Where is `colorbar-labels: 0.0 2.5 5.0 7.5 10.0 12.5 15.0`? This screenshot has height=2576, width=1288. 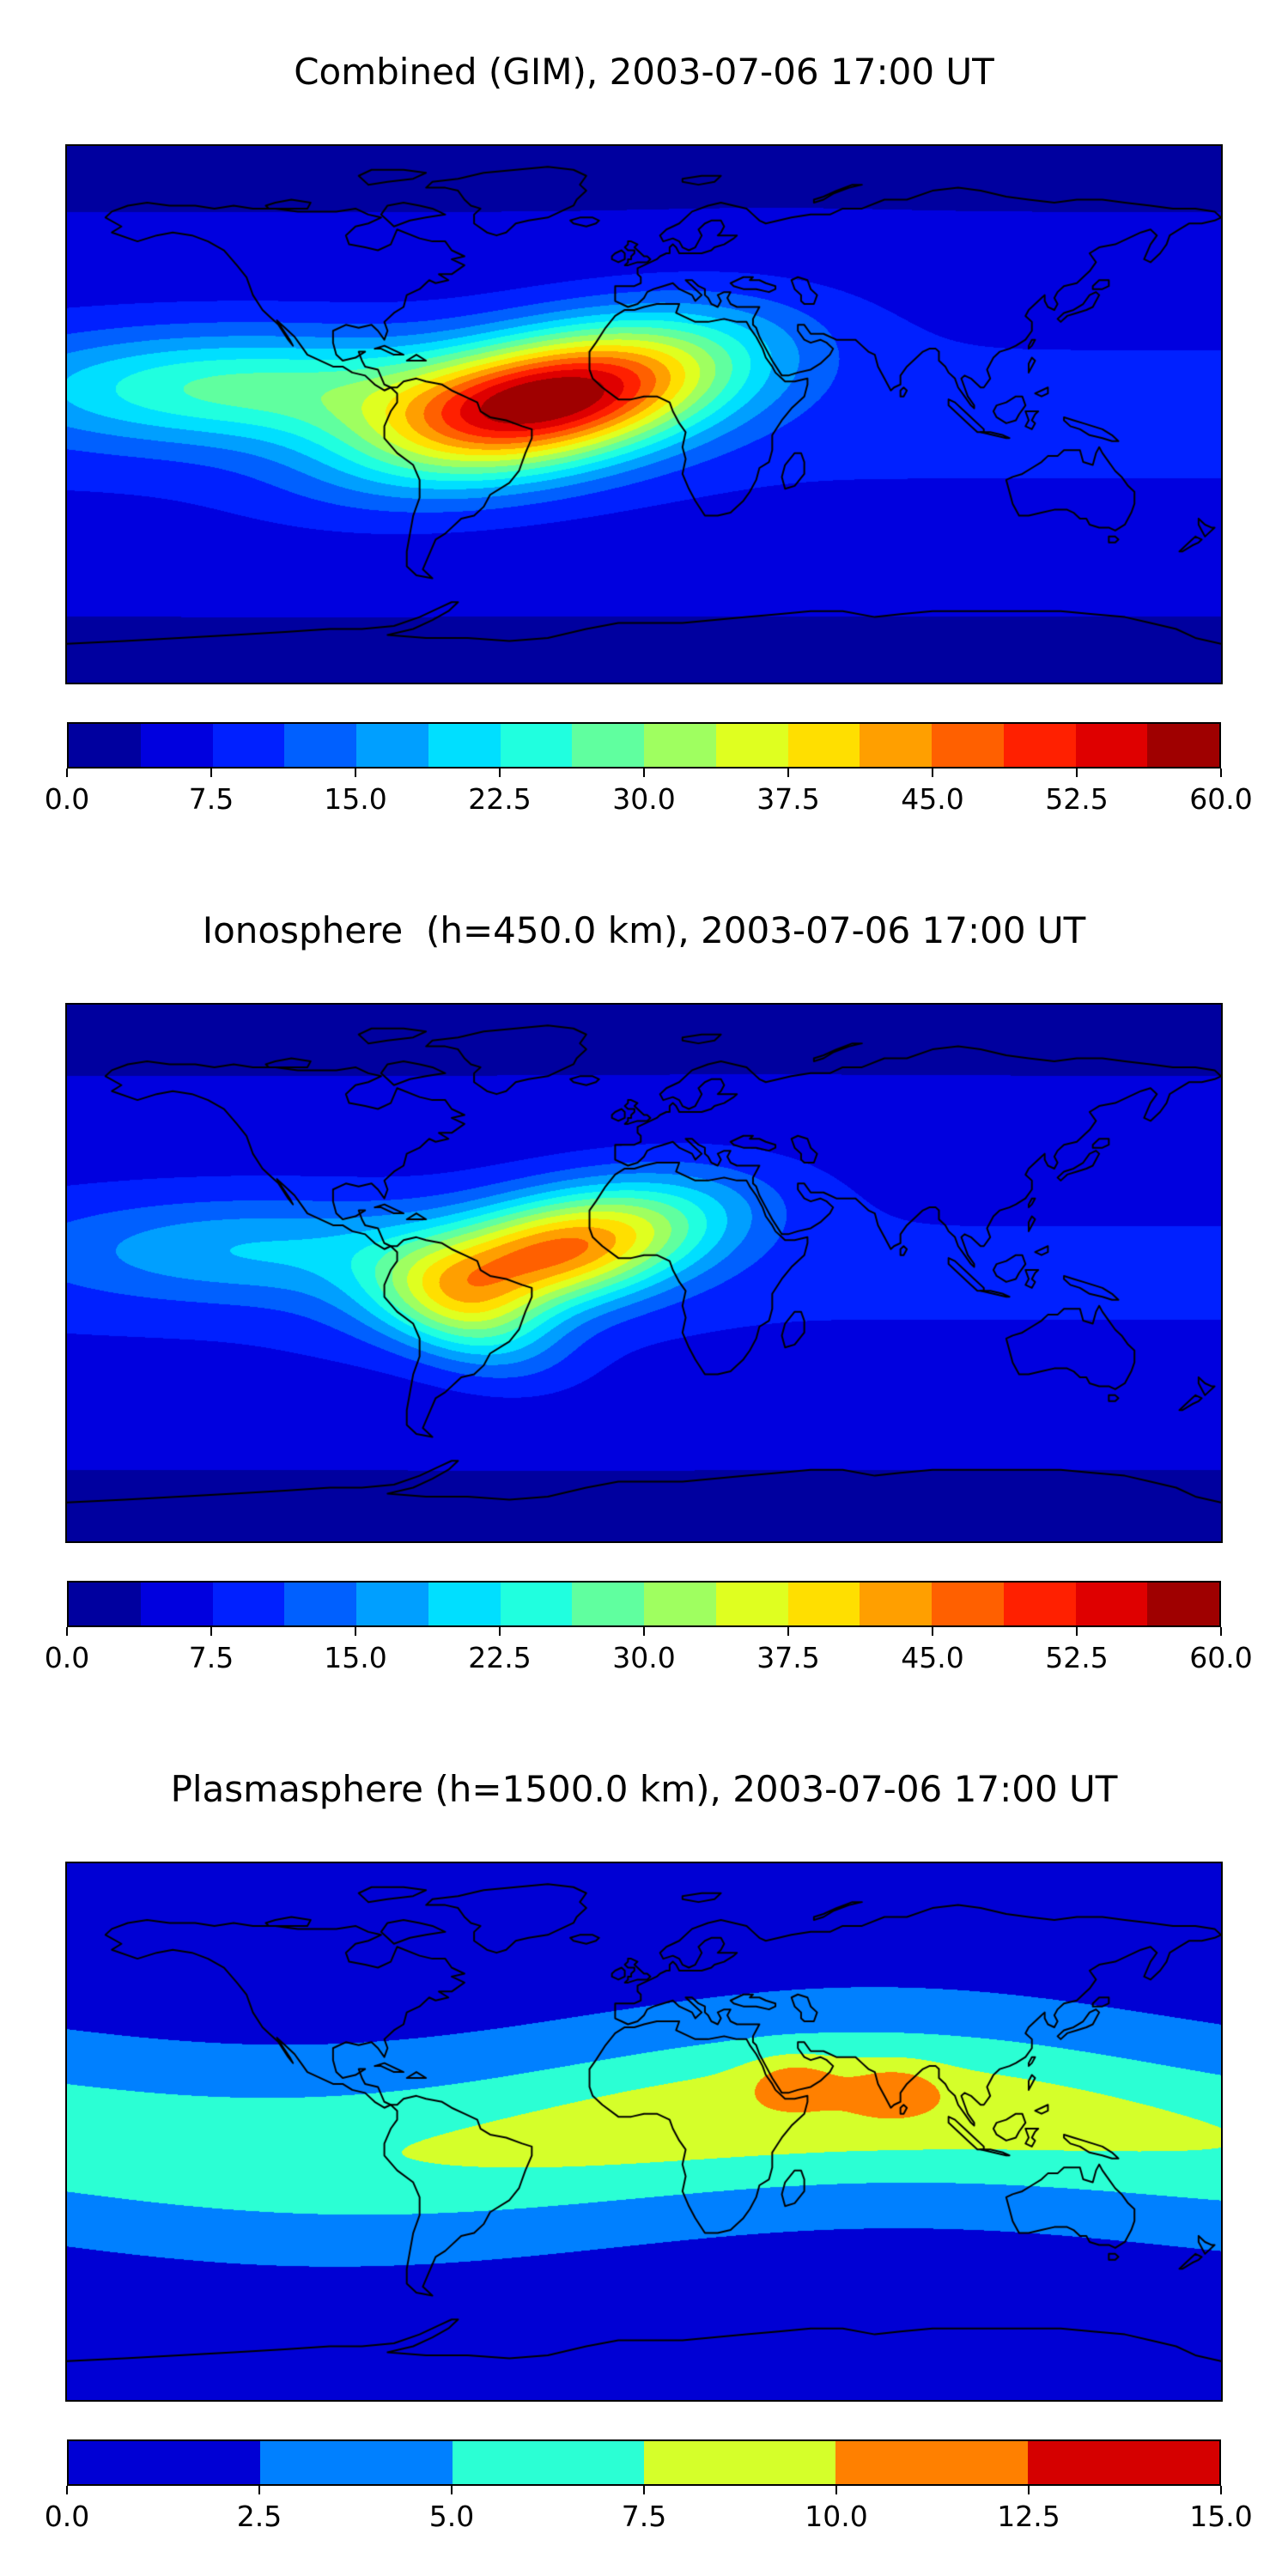
colorbar-labels: 0.0 2.5 5.0 7.5 10.0 12.5 15.0 is located at coordinates (649, 2515).